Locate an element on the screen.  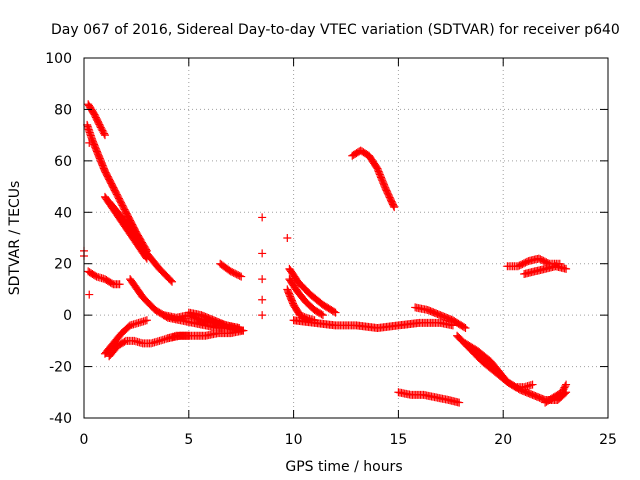
series-arc-b is located at coordinates (117, 187).